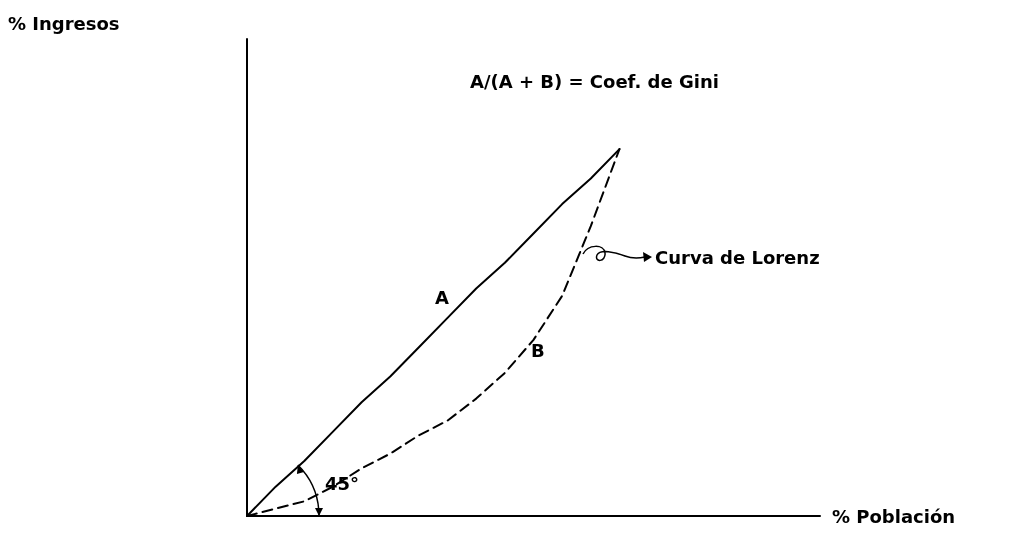 The height and width of the screenshot is (534, 1018). Describe the element at coordinates (894, 516) in the screenshot. I see `x-axis-title: % Población` at that location.